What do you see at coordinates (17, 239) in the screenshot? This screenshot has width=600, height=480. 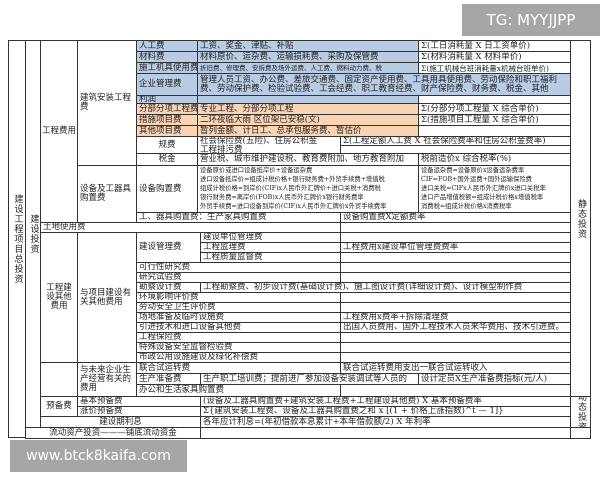 I see `total-investment-label: 建设工程项目总投资` at bounding box center [17, 239].